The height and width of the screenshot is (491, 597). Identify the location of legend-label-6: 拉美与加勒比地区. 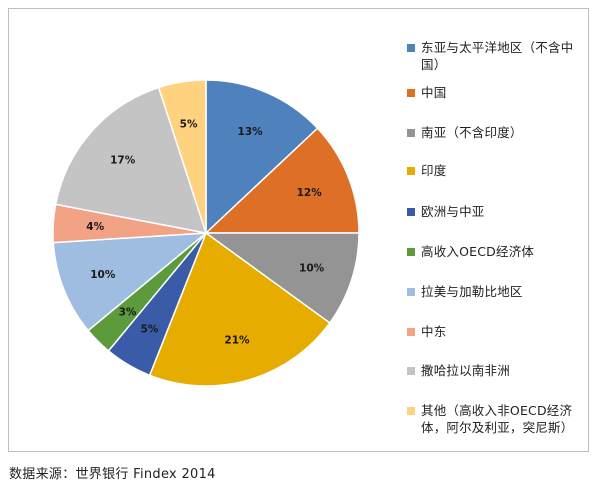
(472, 291).